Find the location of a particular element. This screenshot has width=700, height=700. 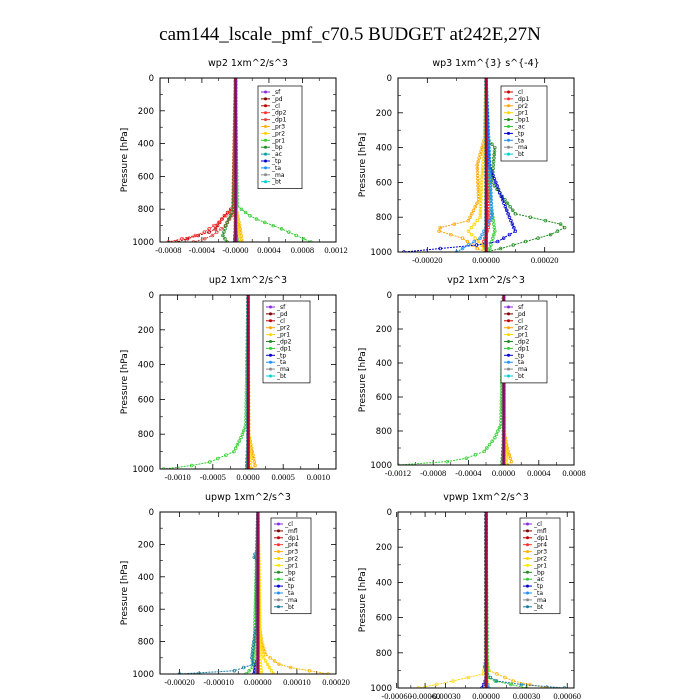

x-tick-label: 0.0000 is located at coordinates (247, 477).